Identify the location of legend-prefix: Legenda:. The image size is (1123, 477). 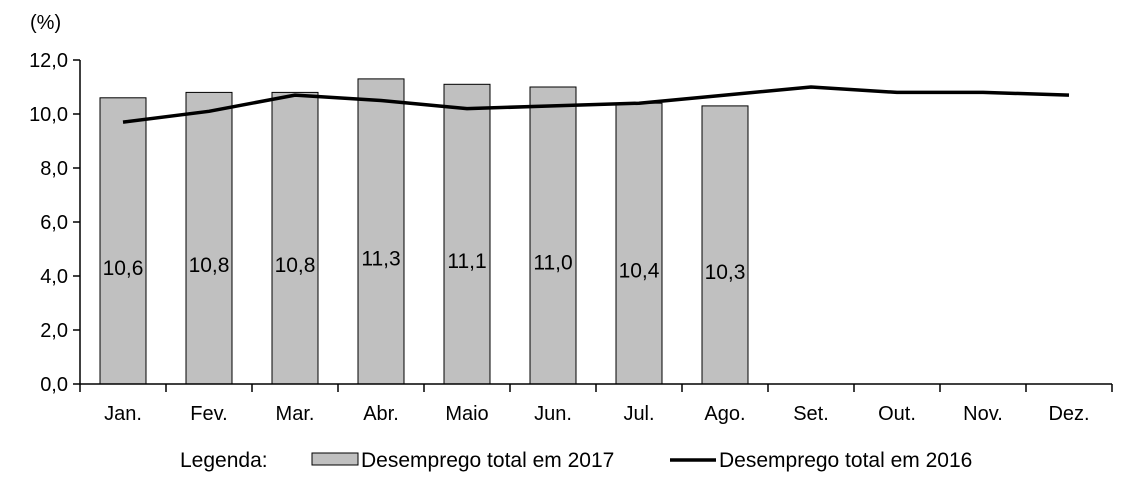
(224, 460).